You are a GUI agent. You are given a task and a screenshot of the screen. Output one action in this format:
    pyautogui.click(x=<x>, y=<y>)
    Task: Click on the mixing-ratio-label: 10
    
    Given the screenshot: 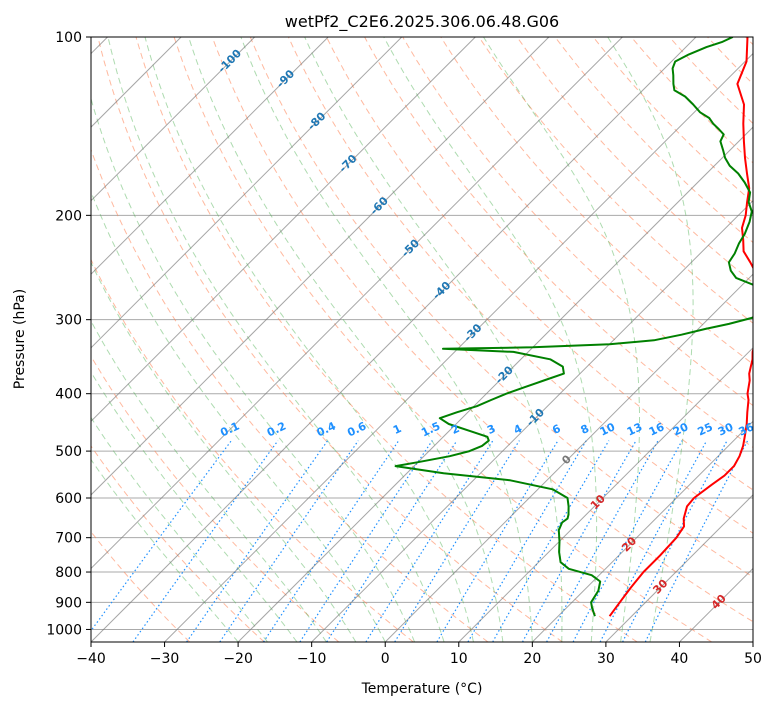 What is the action you would take?
    pyautogui.click(x=608, y=429)
    